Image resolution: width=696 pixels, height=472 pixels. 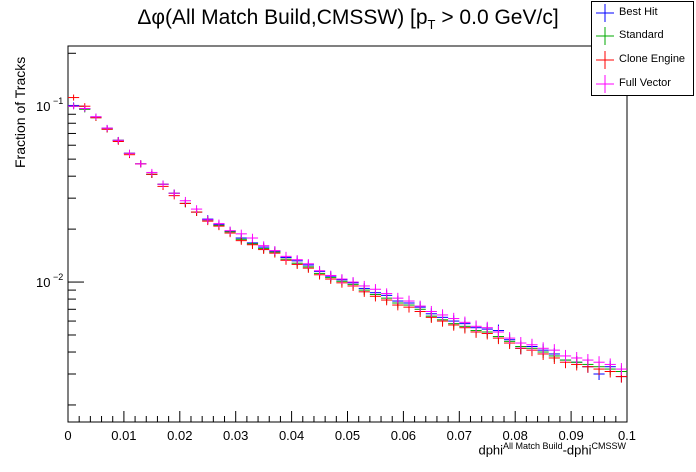 I want to click on x-tick-label: 0.07, so click(x=459, y=435).